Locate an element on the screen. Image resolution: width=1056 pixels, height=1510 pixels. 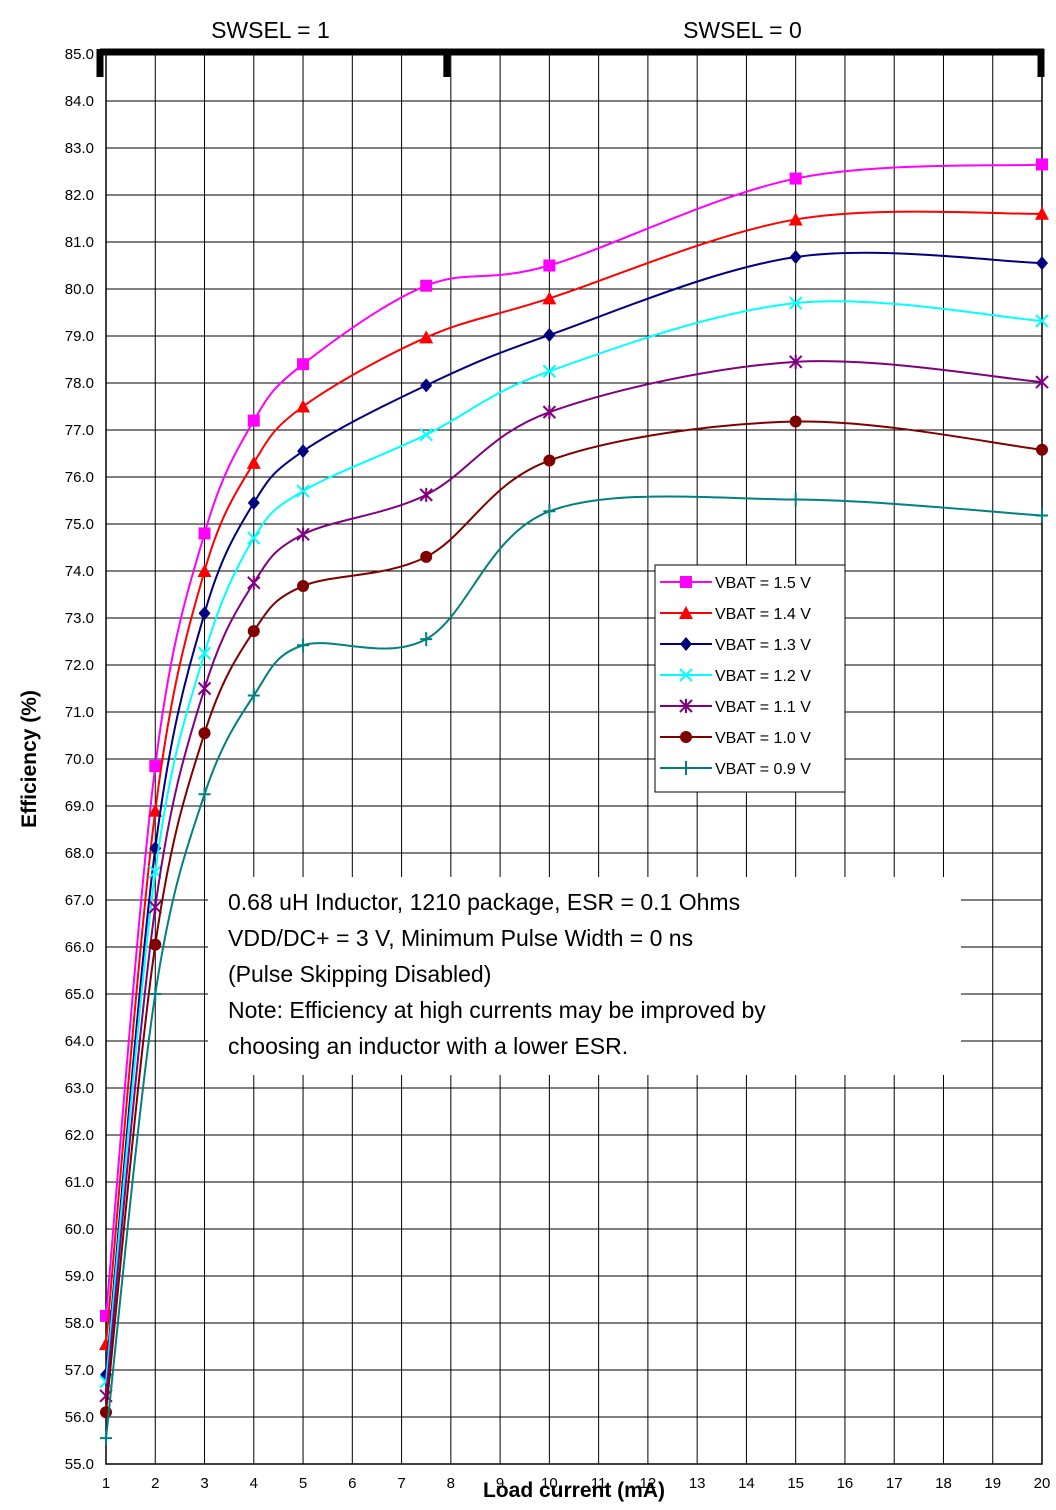
y-tick-label: 65.0 is located at coordinates (79, 994).